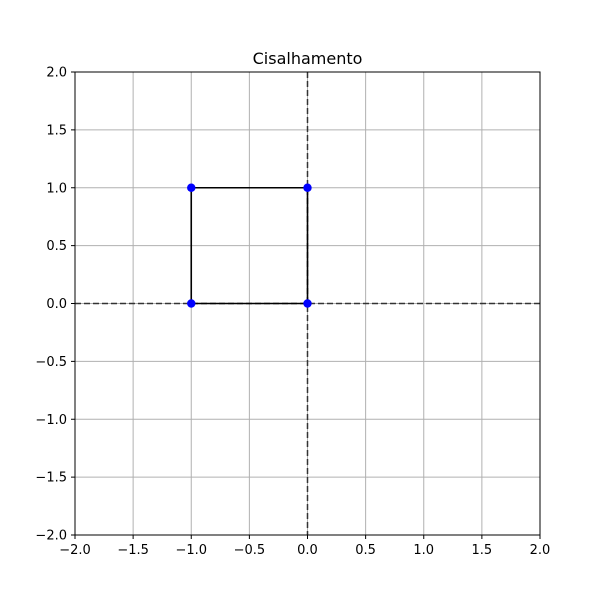 This screenshot has width=600, height=600. What do you see at coordinates (423, 550) in the screenshot?
I see `x-tick-label: 1.0` at bounding box center [423, 550].